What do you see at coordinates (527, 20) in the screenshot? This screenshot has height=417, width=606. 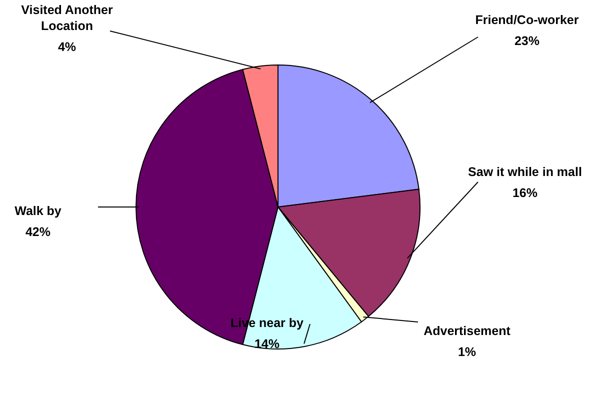 I see `slice-label: Friend/Co-worker` at bounding box center [527, 20].